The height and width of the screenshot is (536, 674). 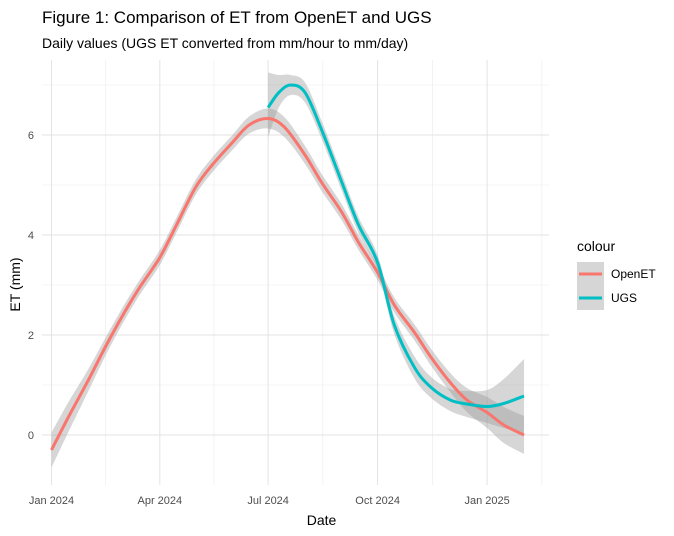 I want to click on y-tick-label: 4, so click(x=31, y=236).